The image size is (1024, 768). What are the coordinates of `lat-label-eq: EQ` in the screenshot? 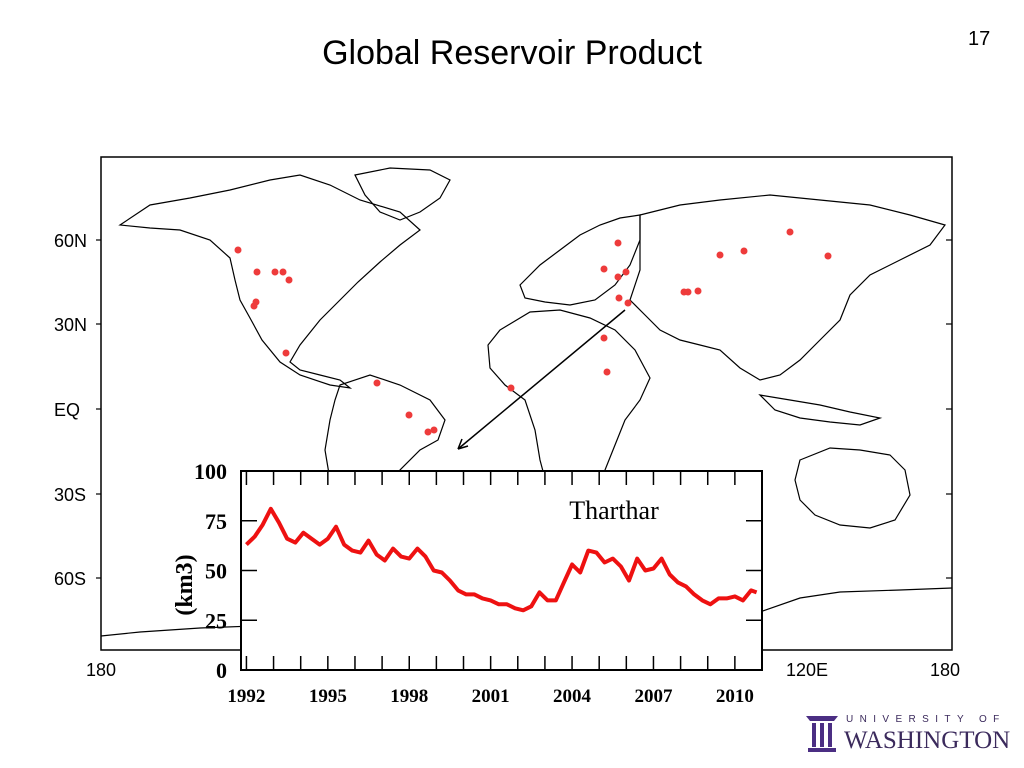 It's located at (67, 410).